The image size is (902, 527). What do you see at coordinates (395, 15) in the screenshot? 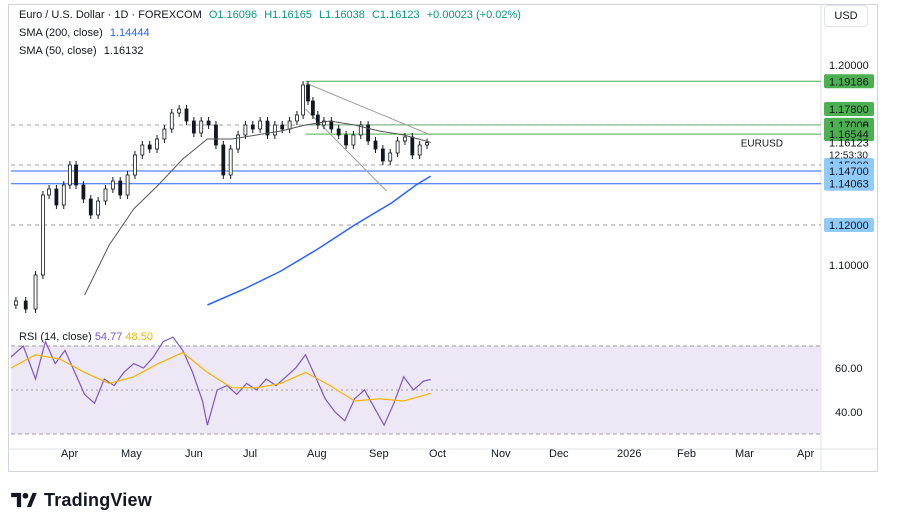
I see `close-value: C1.16123` at bounding box center [395, 15].